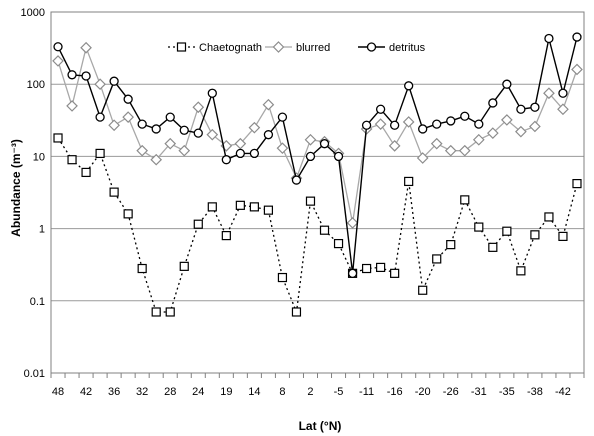  What do you see at coordinates (507, 392) in the screenshot?
I see `x-tick-label: -35` at bounding box center [507, 392].